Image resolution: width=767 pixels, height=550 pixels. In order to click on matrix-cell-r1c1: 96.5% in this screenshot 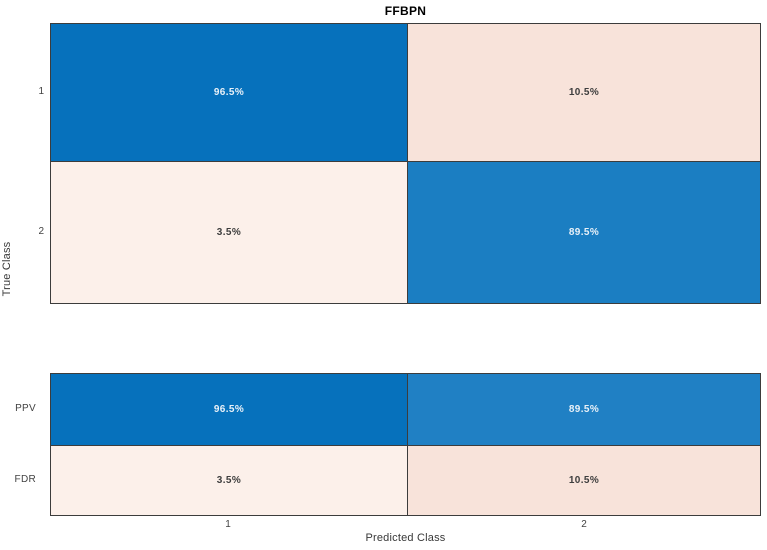, I will do `click(229, 93)`.